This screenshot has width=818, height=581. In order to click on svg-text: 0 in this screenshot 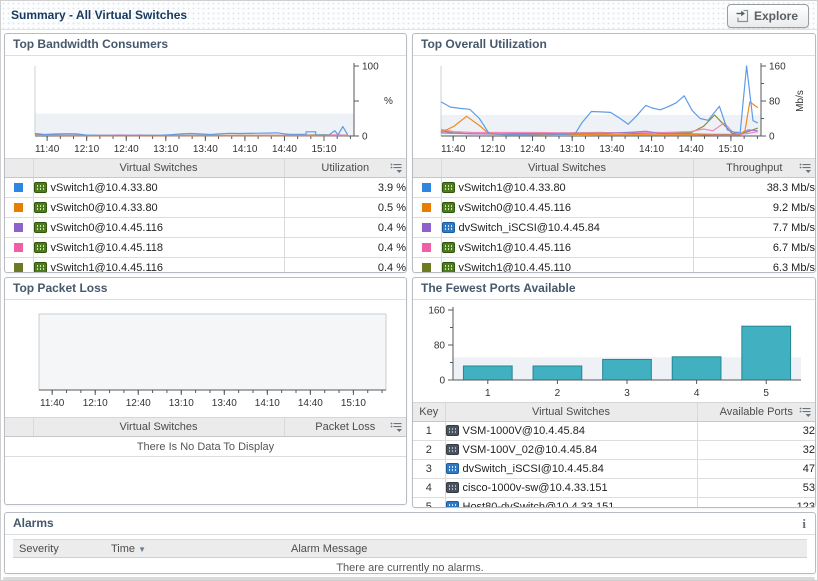, I will do `click(442, 381)`.